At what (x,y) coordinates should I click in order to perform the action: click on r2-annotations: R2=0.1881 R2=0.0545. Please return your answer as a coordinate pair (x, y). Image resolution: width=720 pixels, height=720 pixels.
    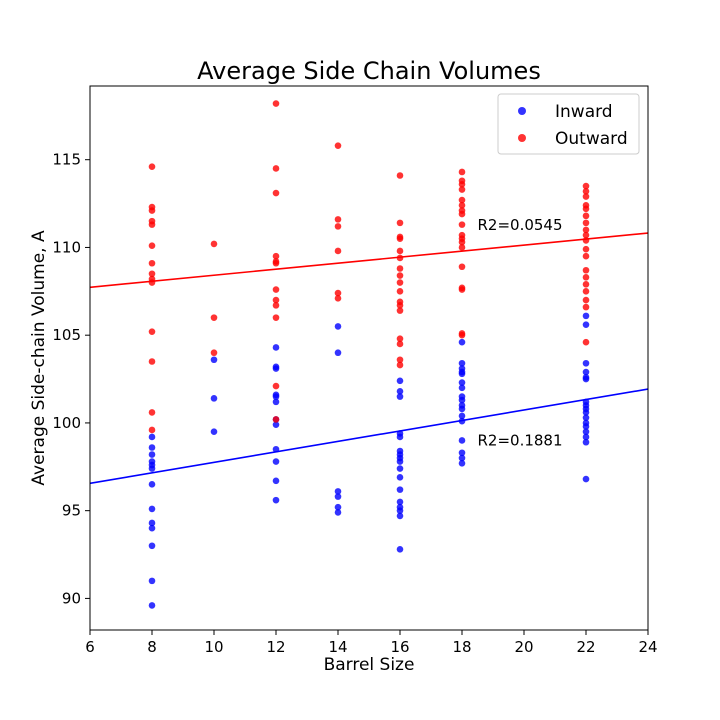
    Looking at the image, I should click on (520, 333).